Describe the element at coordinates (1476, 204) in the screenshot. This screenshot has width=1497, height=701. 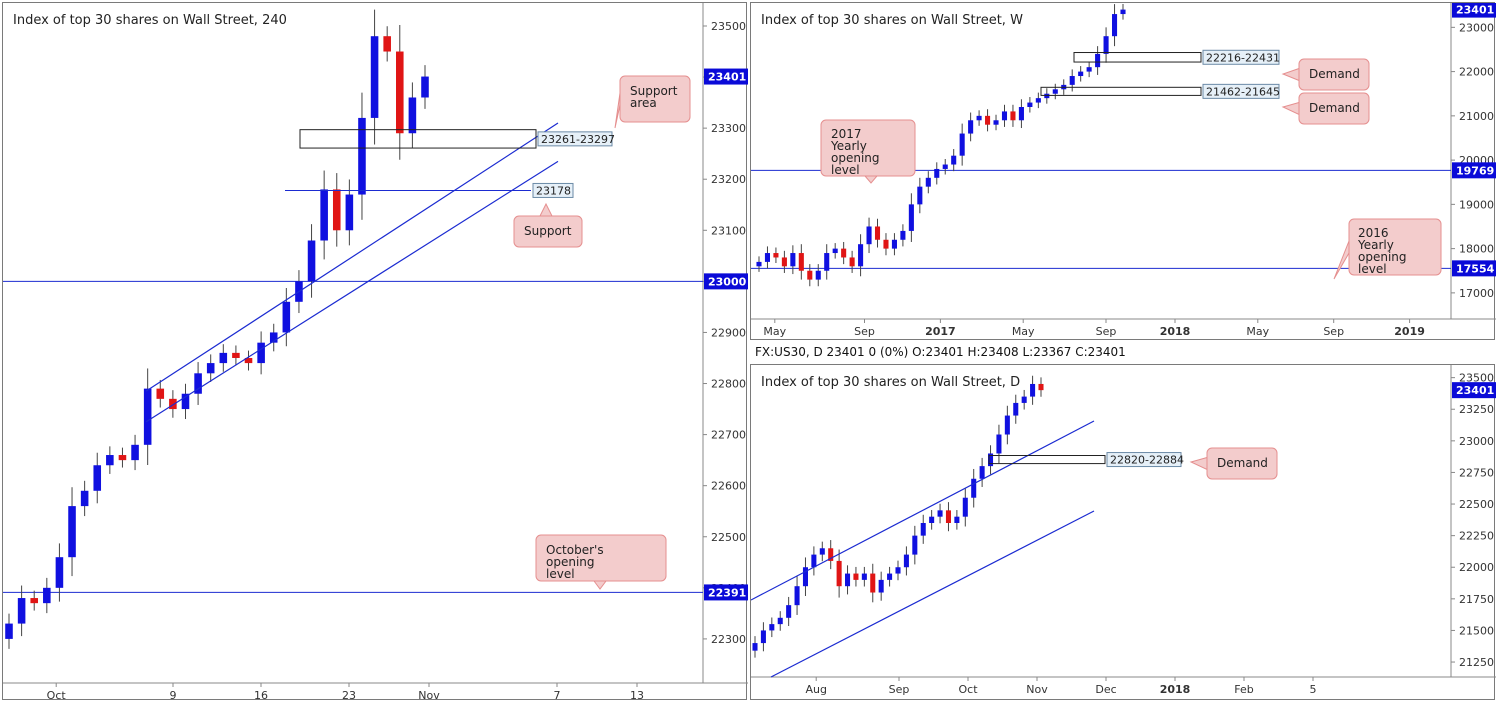
I see `y-tick-label: 19000` at that location.